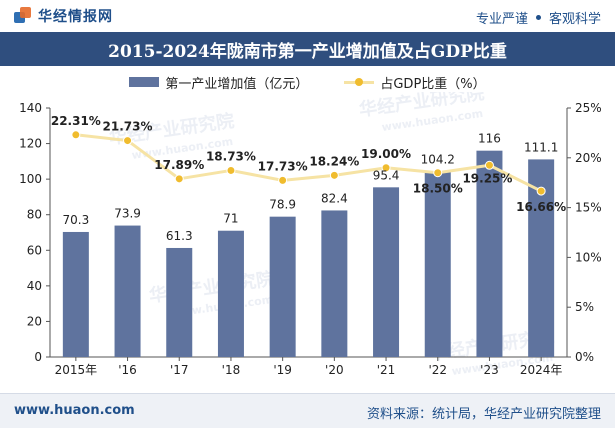 This screenshot has width=615, height=428. Describe the element at coordinates (588, 108) in the screenshot. I see `y-right-tick-label: 25%` at that location.